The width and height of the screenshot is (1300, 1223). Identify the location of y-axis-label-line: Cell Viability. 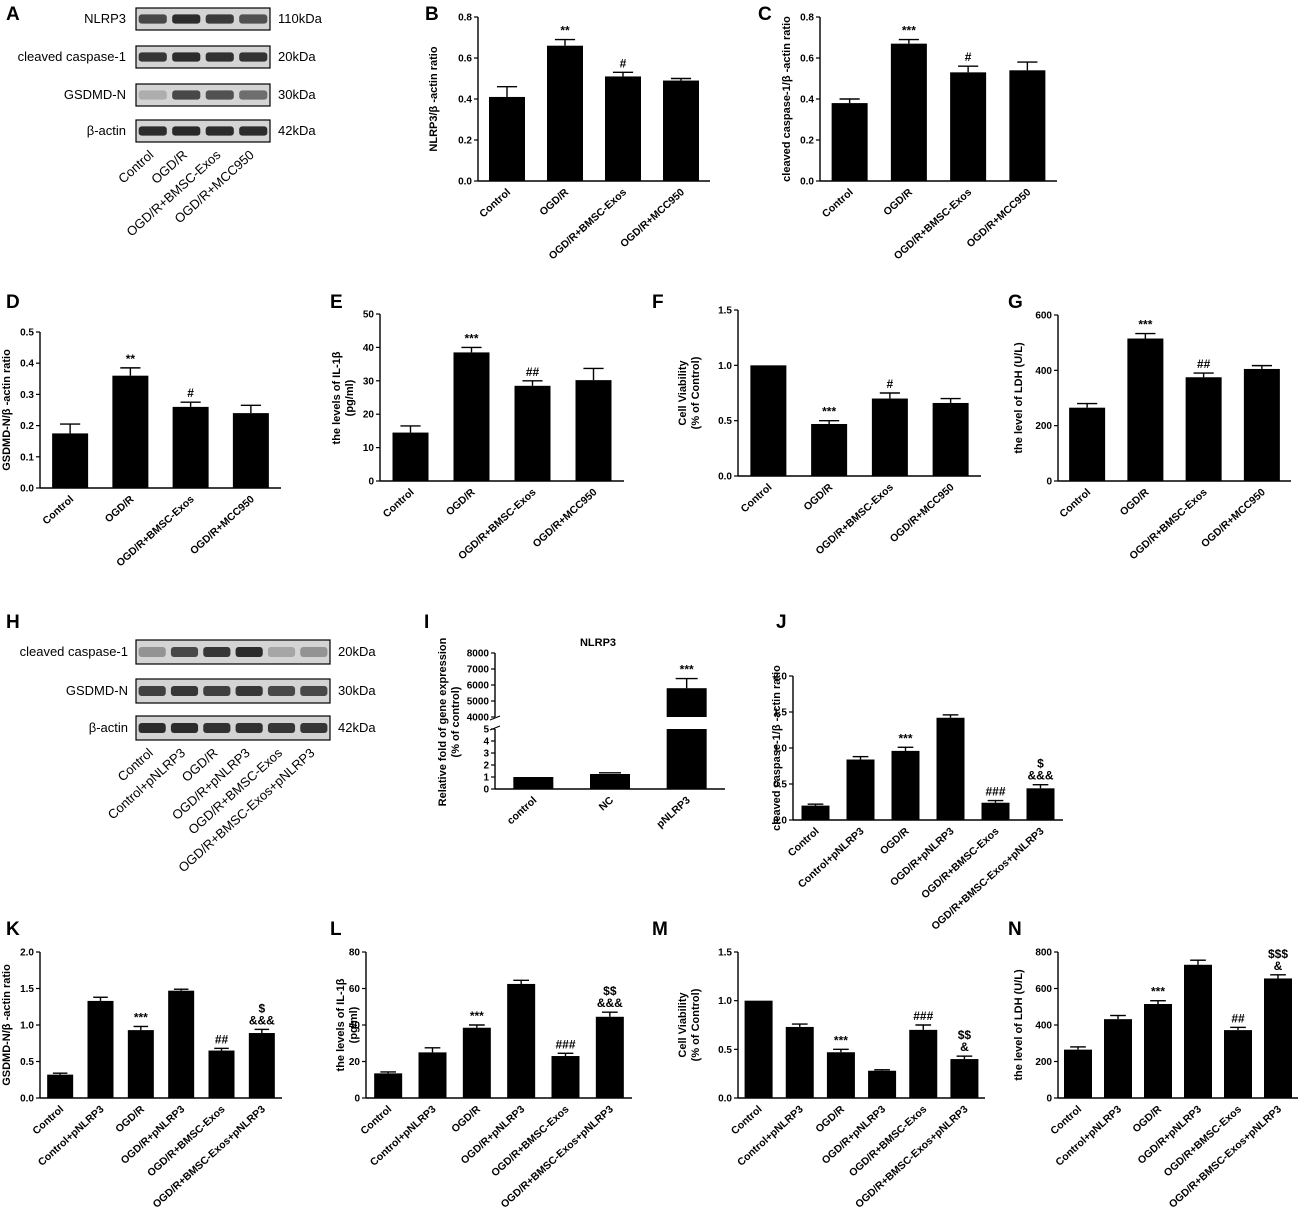
(683, 393).